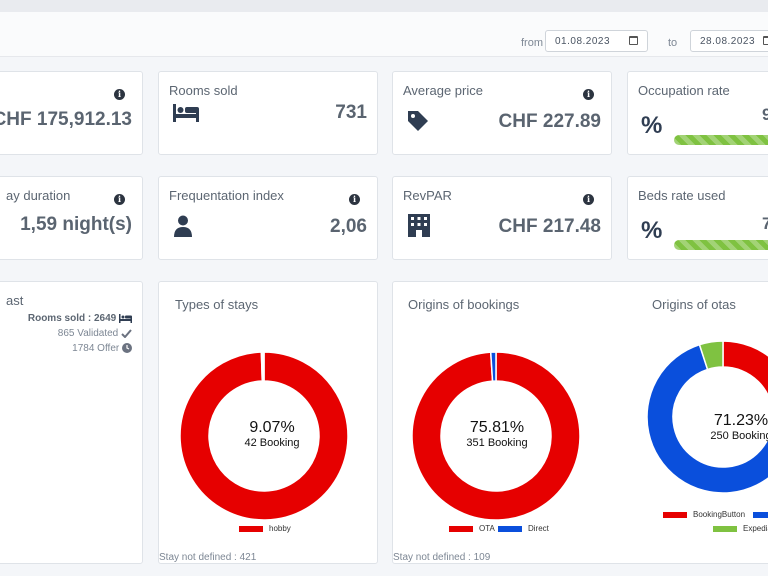 The width and height of the screenshot is (768, 576). What do you see at coordinates (684, 90) in the screenshot?
I see `occupation-rate-title: Occupation rate` at bounding box center [684, 90].